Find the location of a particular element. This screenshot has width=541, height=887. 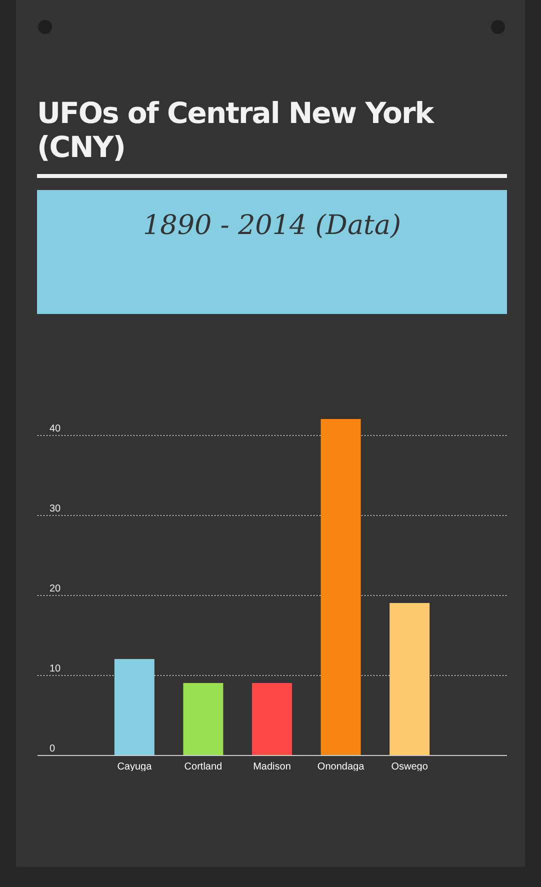

chart-title: UFOs of Central New York (CNY) is located at coordinates (272, 137).